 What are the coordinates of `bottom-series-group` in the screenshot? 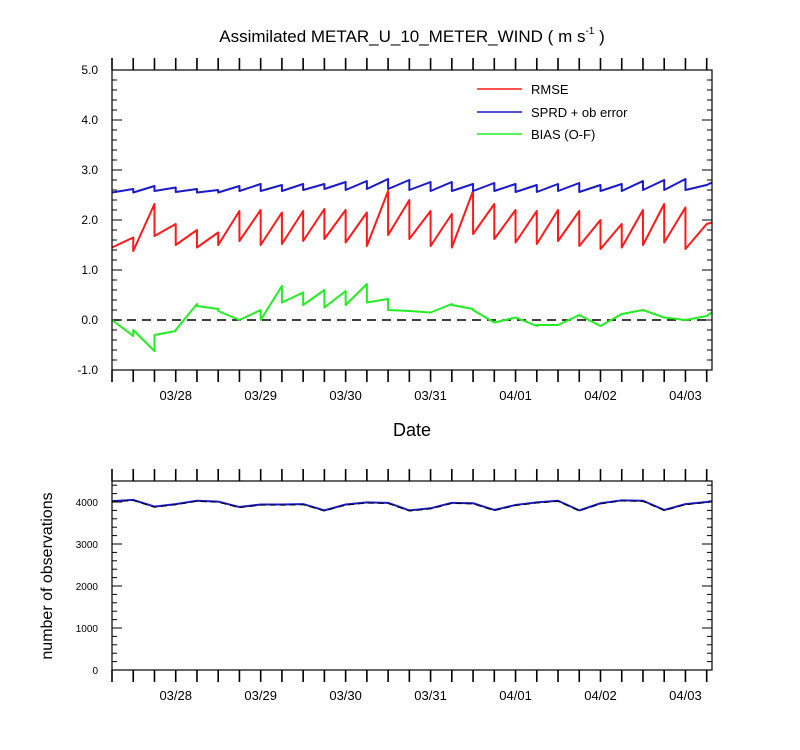 It's located at (412, 505).